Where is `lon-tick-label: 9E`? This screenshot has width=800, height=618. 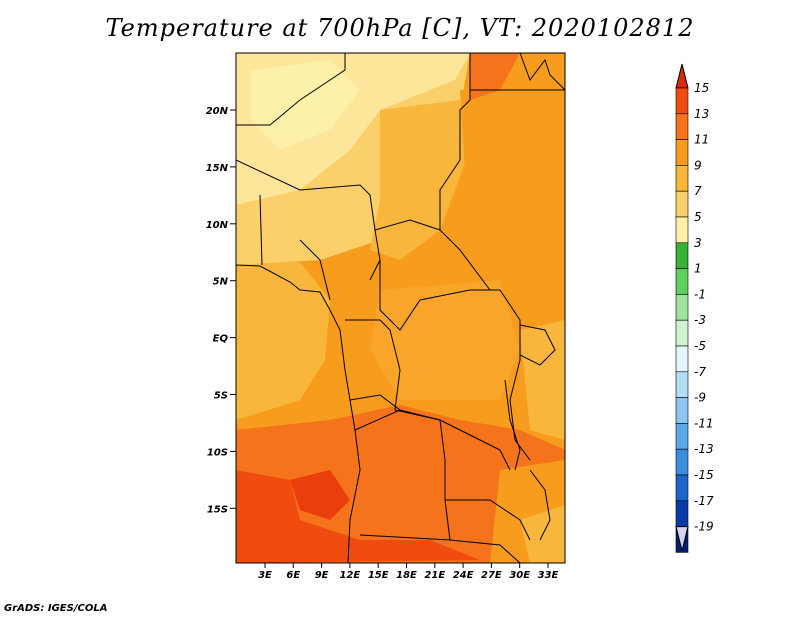 lon-tick-label: 9E is located at coordinates (322, 575).